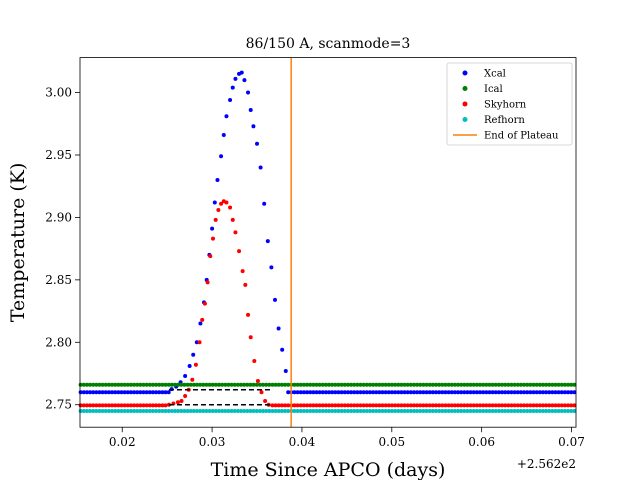 The width and height of the screenshot is (640, 480). I want to click on legend-marker-refhorn, so click(465, 119).